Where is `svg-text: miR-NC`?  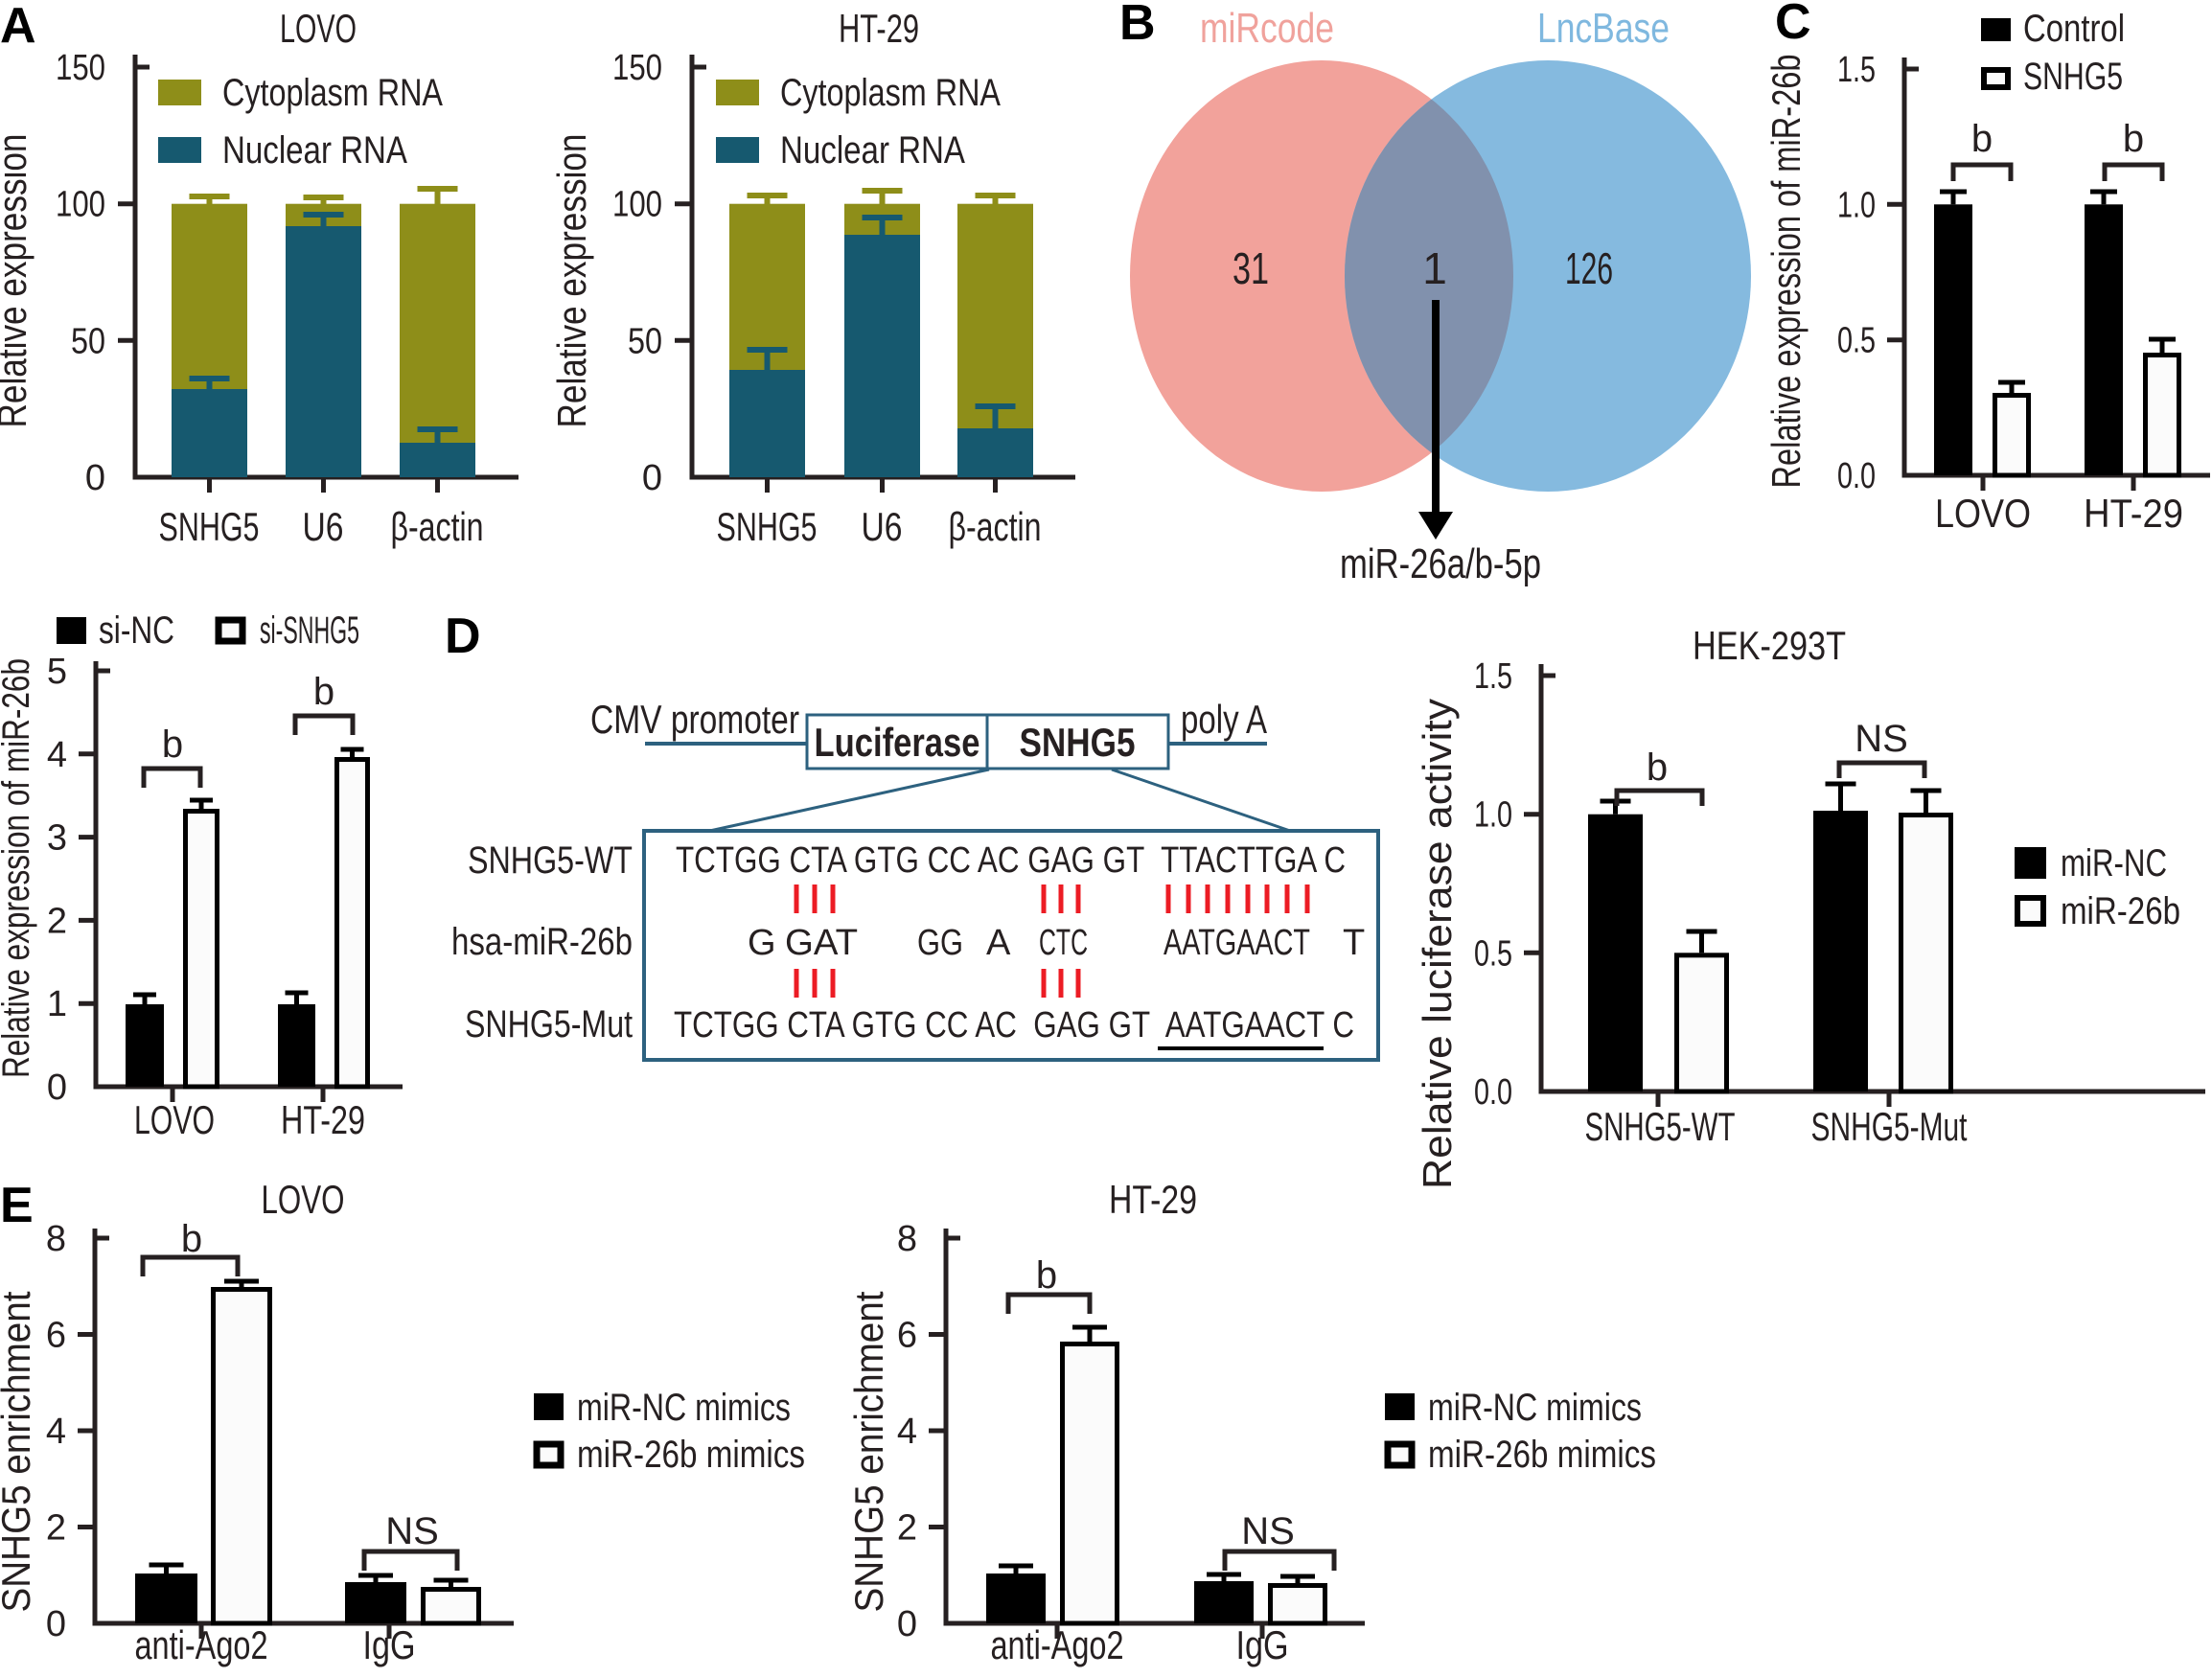
svg-text: miR-NC is located at coordinates (2114, 863).